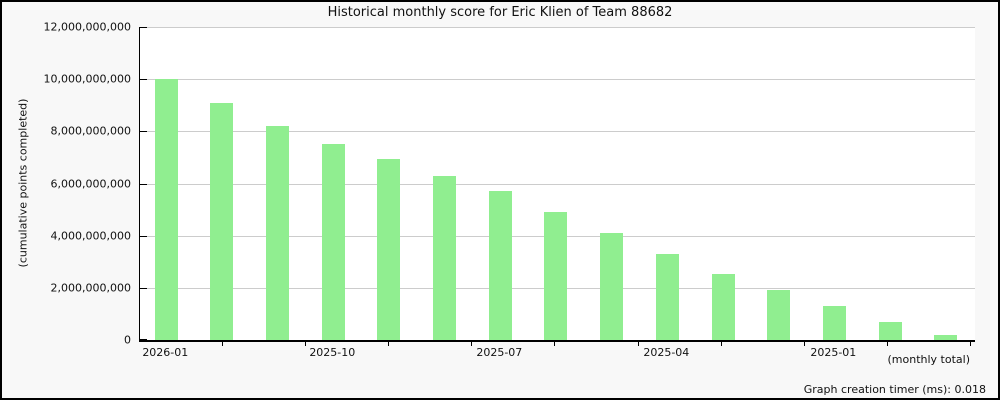 Image resolution: width=1000 pixels, height=400 pixels. What do you see at coordinates (90, 288) in the screenshot?
I see `y-tick-label: 2,000,000,000` at bounding box center [90, 288].